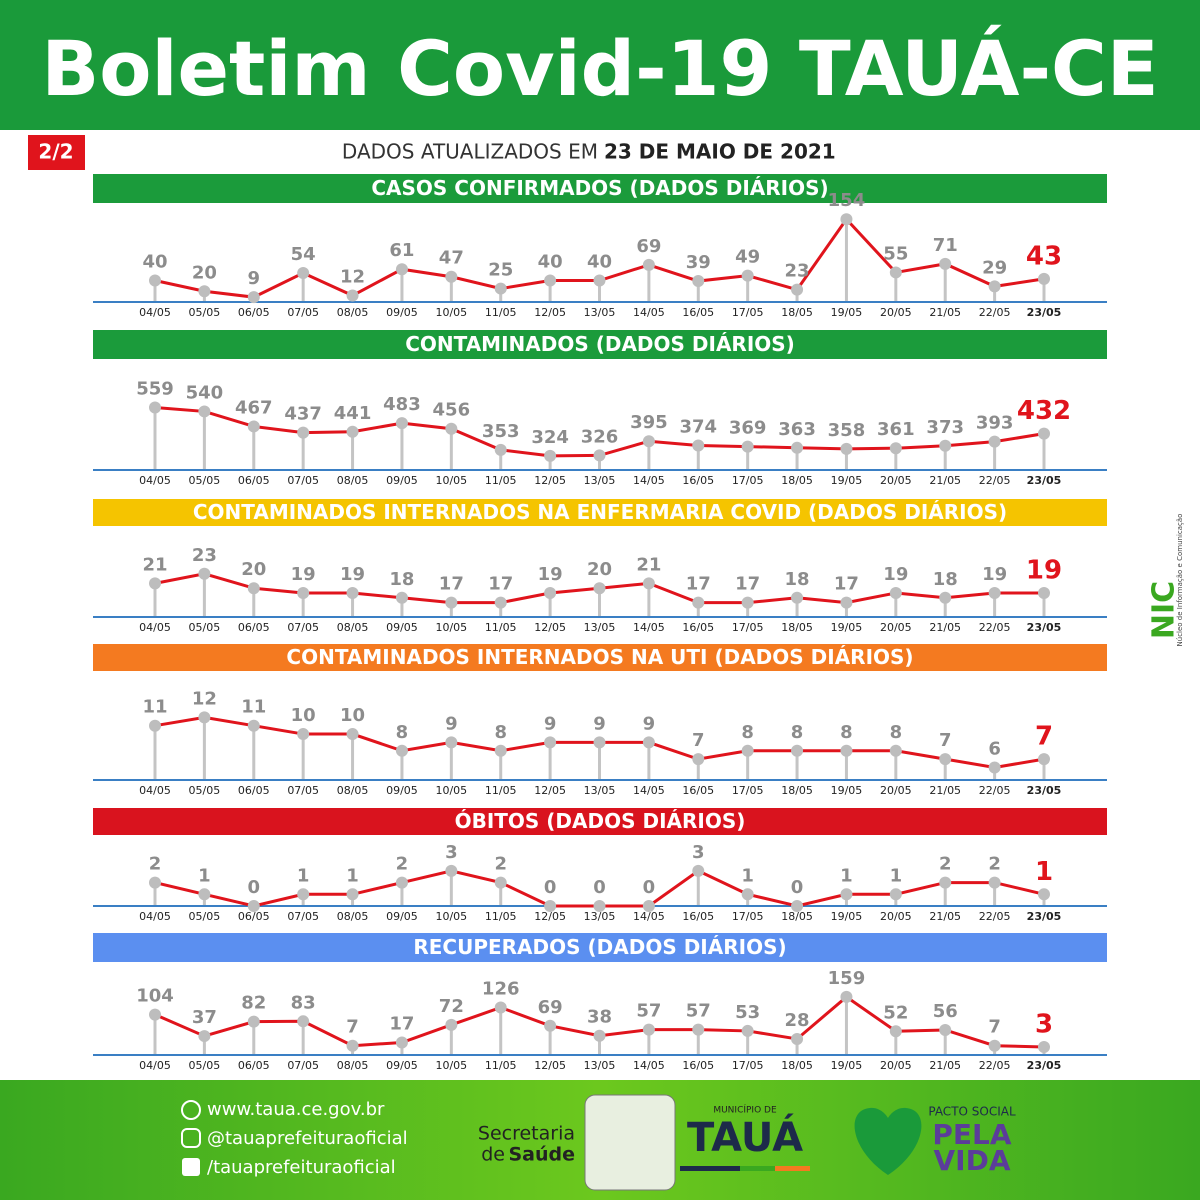  I want to click on x-tick-label: 22/05, so click(995, 790).